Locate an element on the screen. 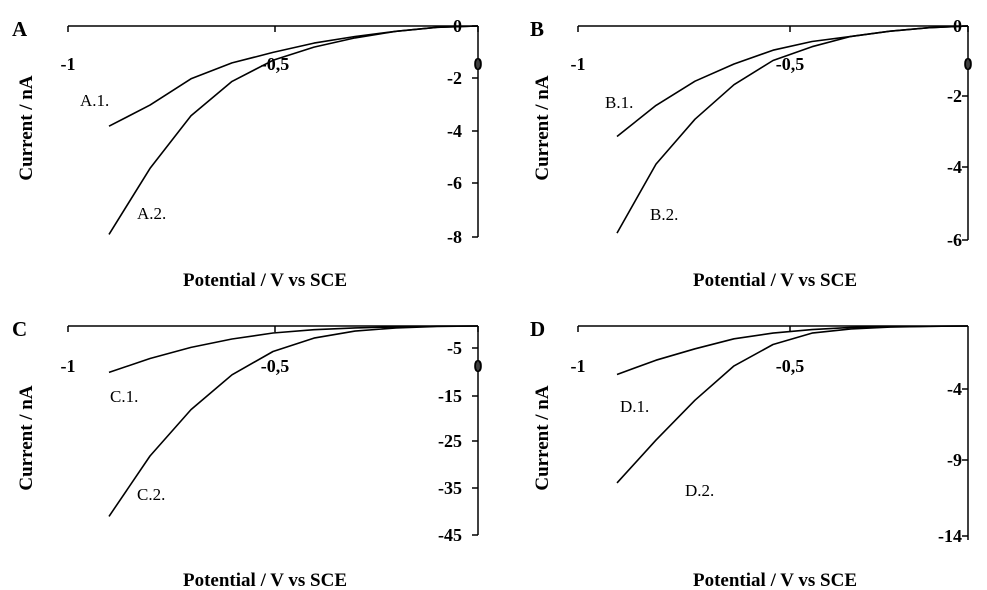 The image size is (987, 590). y-tick-label: -45 is located at coordinates (450, 535).